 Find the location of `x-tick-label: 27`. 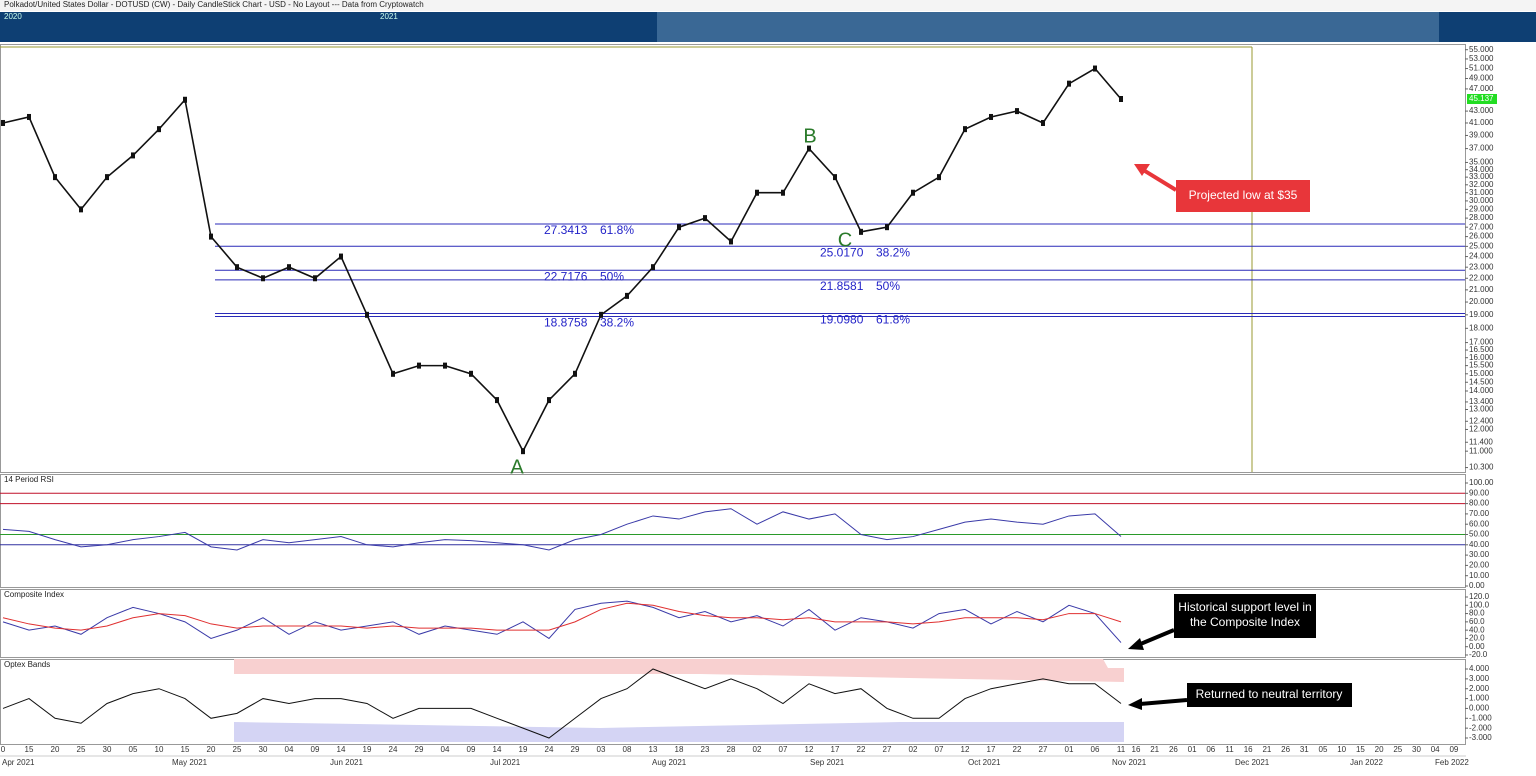

x-tick-label: 27 is located at coordinates (887, 749).